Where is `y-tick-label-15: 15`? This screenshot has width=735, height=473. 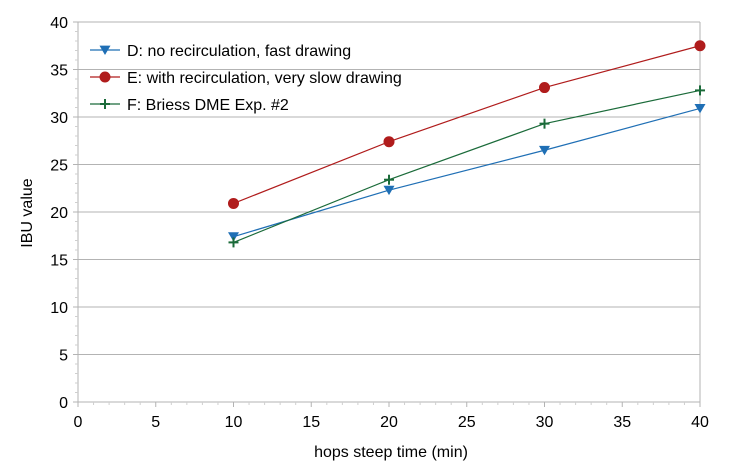 y-tick-label-15: 15 is located at coordinates (59, 261).